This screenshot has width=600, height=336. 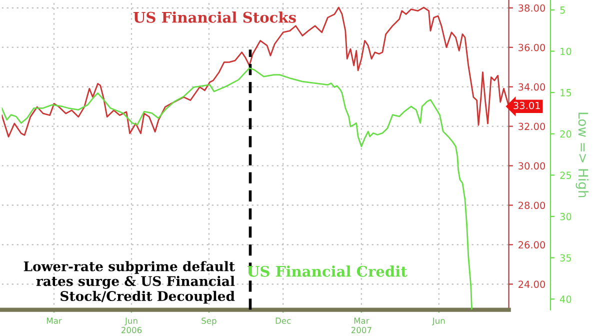 I want to click on y2-tick-label: 10, so click(x=566, y=52).